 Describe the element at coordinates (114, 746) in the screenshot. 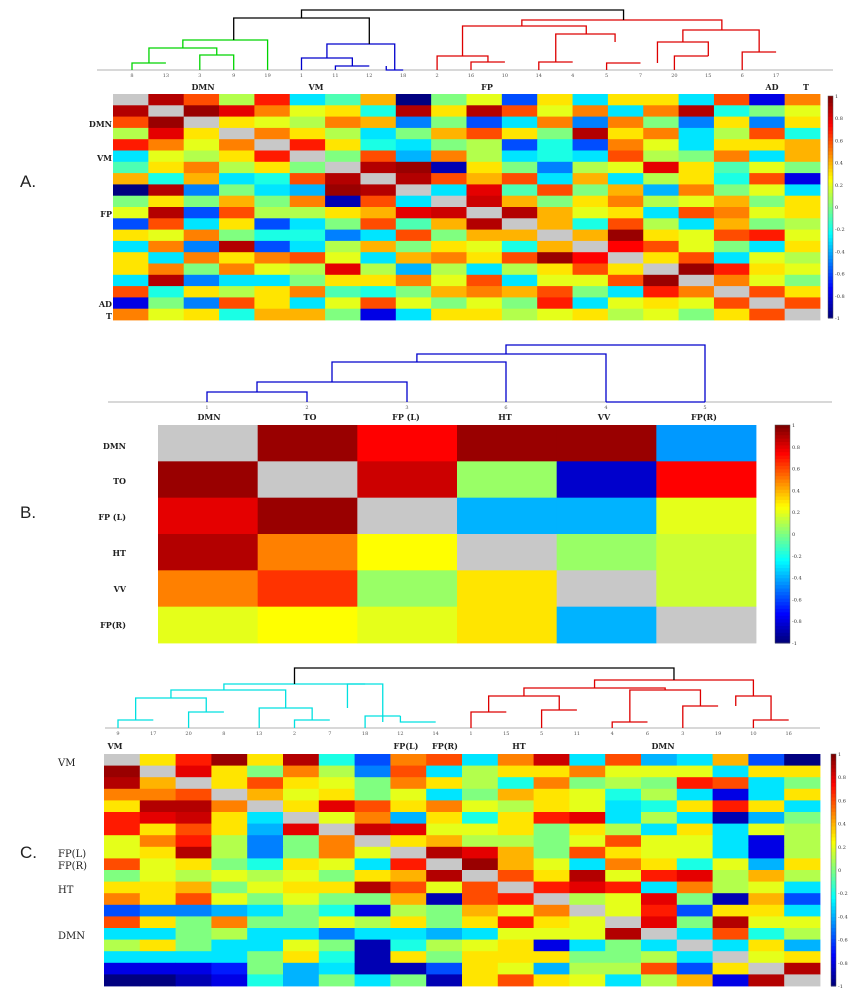

I see `group-label: VM` at that location.